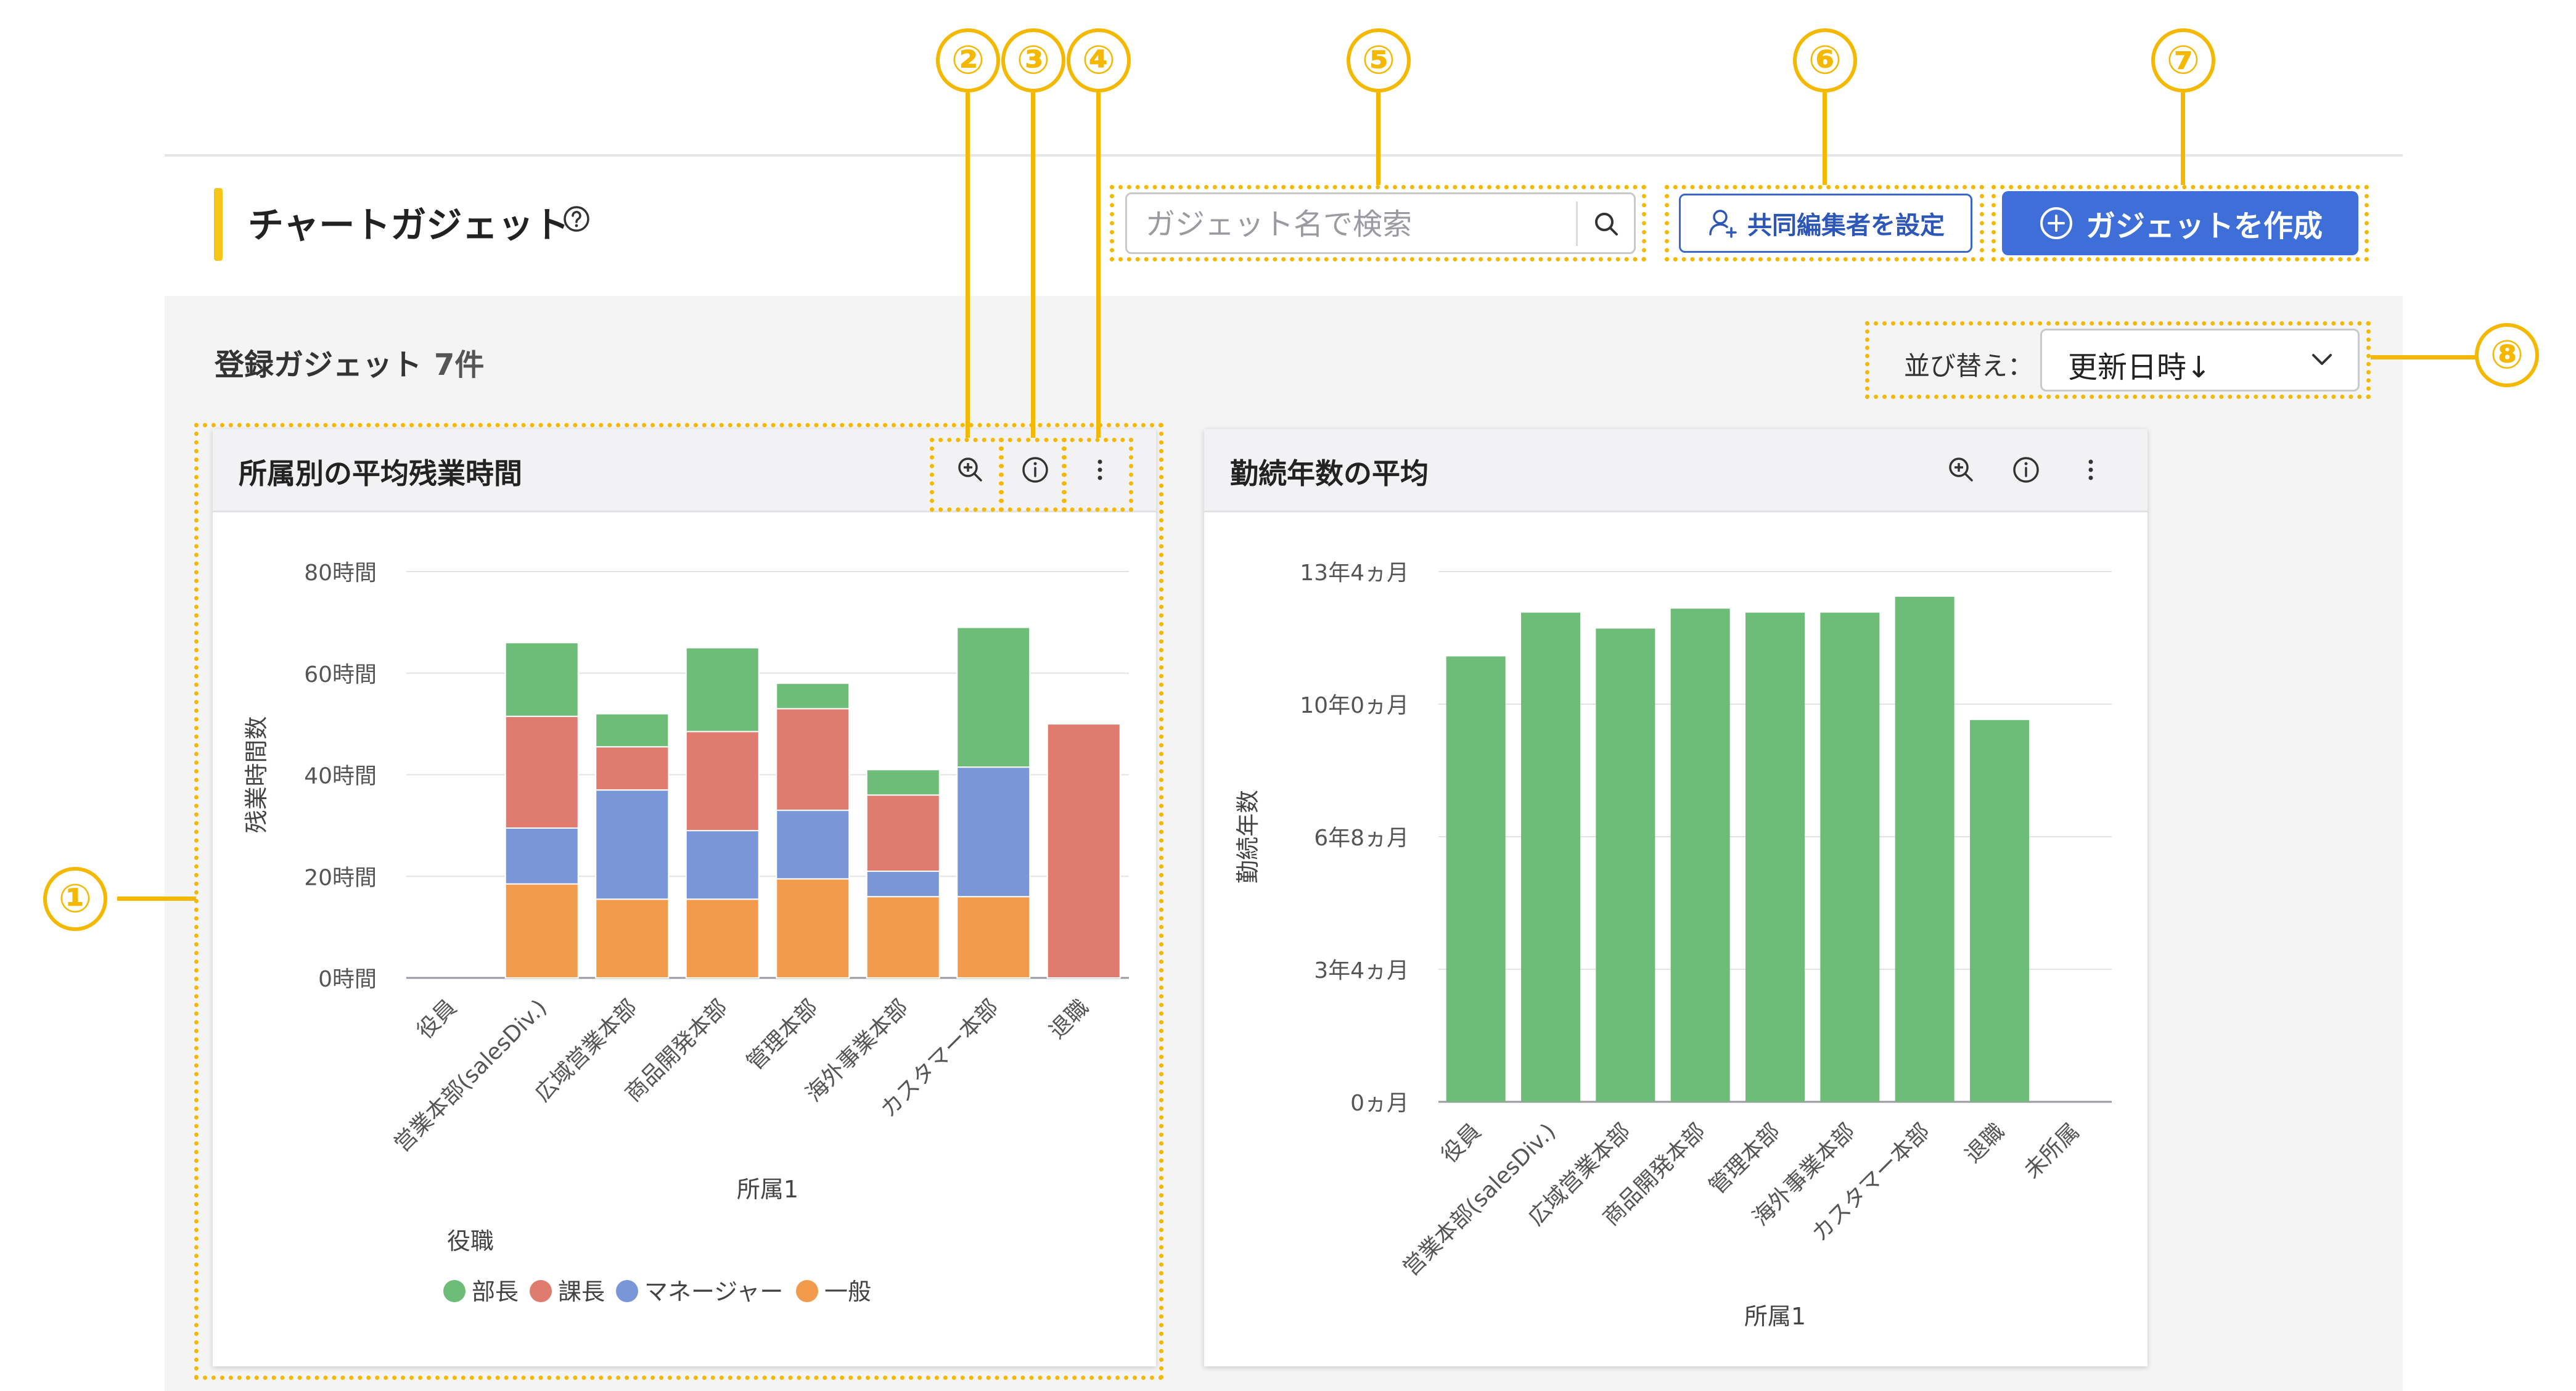 This screenshot has height=1391, width=2576. Describe the element at coordinates (1329, 474) in the screenshot. I see `card-title: 勤続年数の平均` at that location.